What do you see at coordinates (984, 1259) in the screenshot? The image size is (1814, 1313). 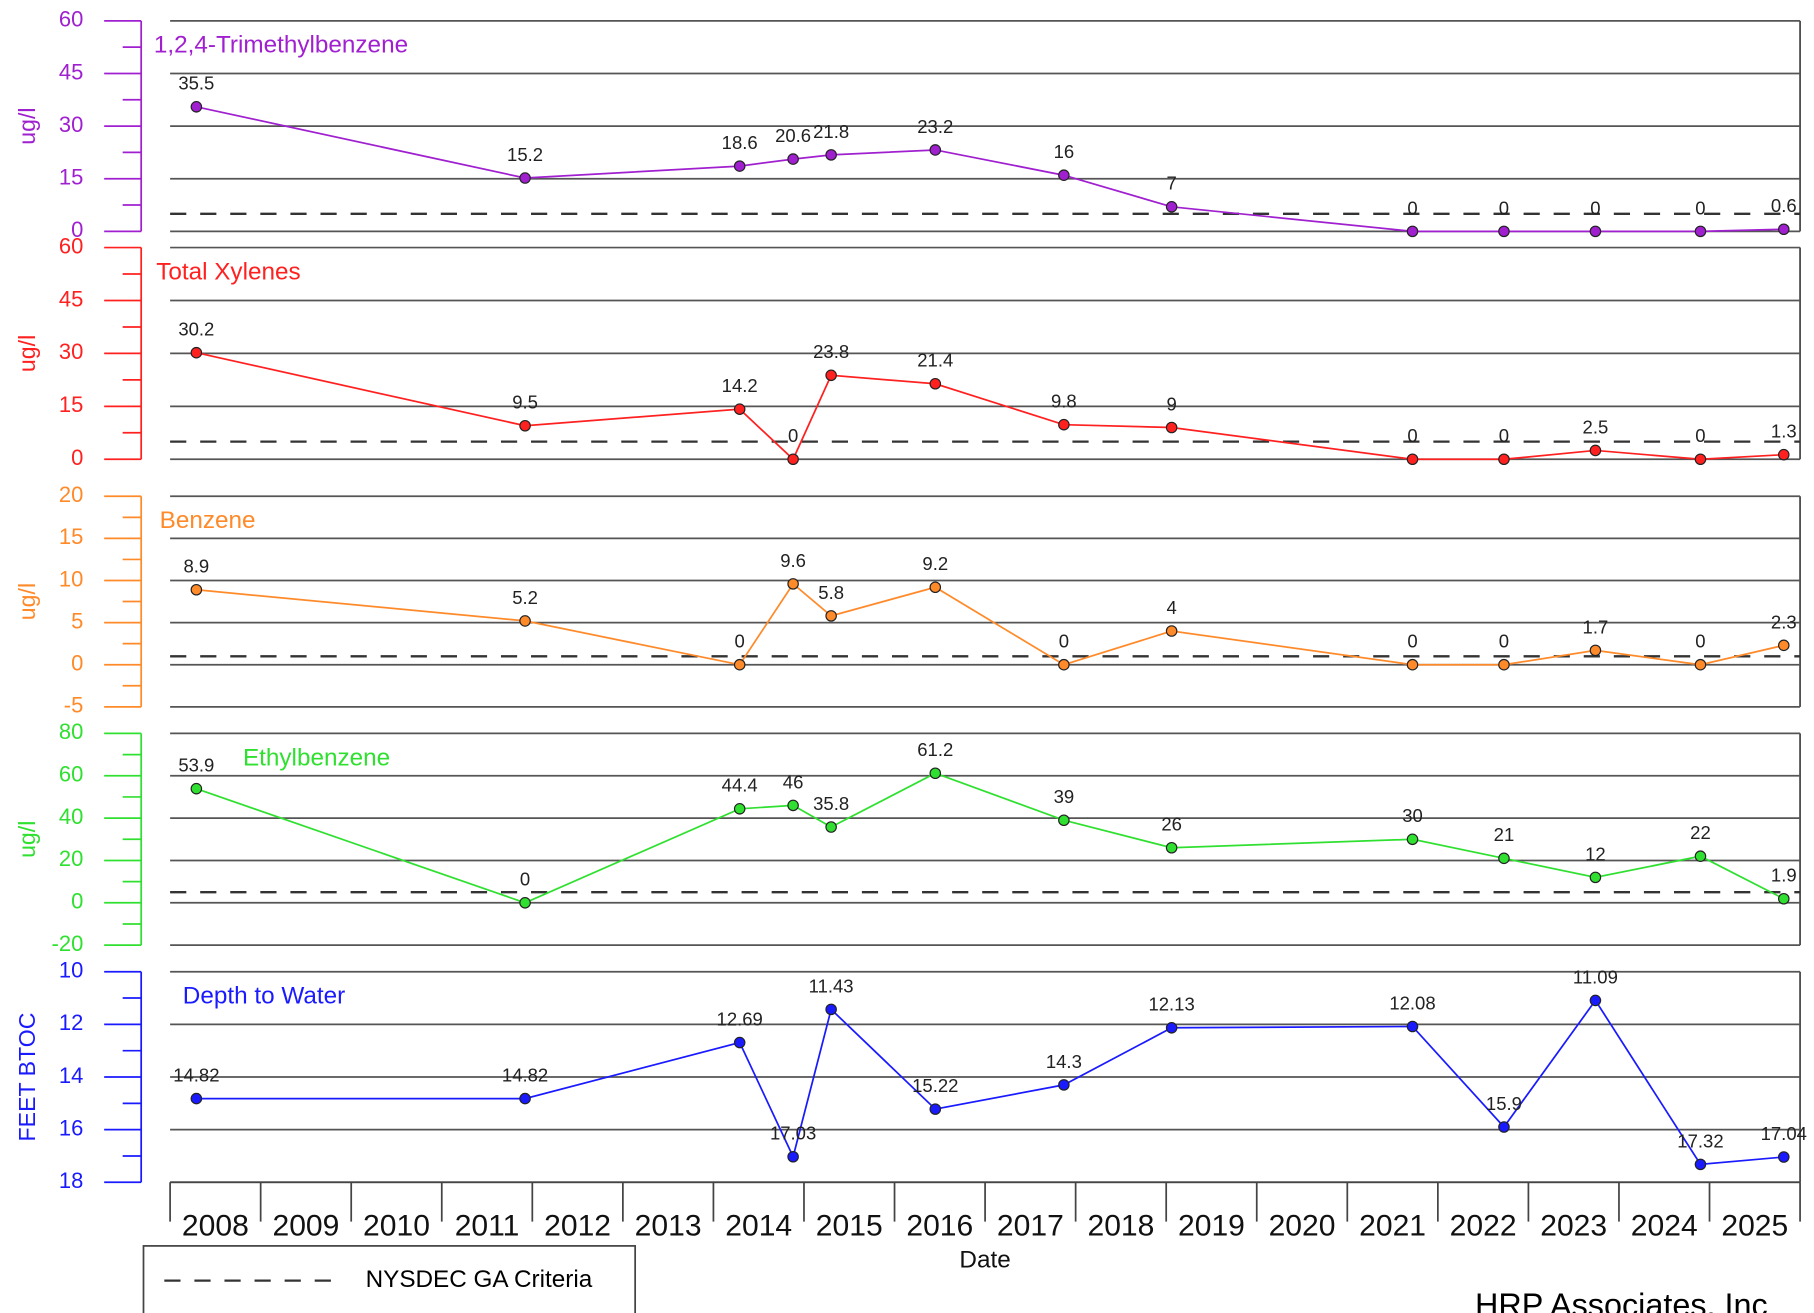 I see `x-axis-label: Date` at bounding box center [984, 1259].